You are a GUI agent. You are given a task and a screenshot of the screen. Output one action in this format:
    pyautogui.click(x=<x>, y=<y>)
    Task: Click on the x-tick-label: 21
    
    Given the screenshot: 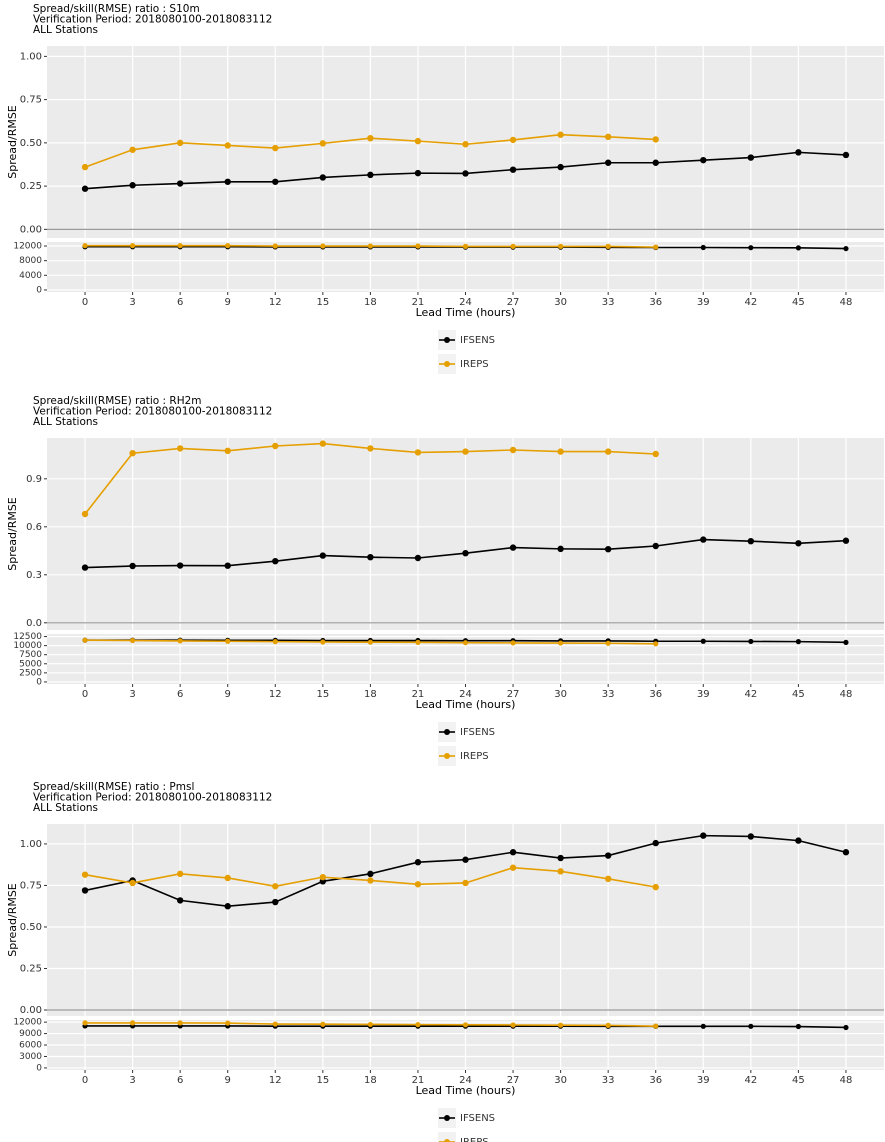 What is the action you would take?
    pyautogui.click(x=418, y=694)
    